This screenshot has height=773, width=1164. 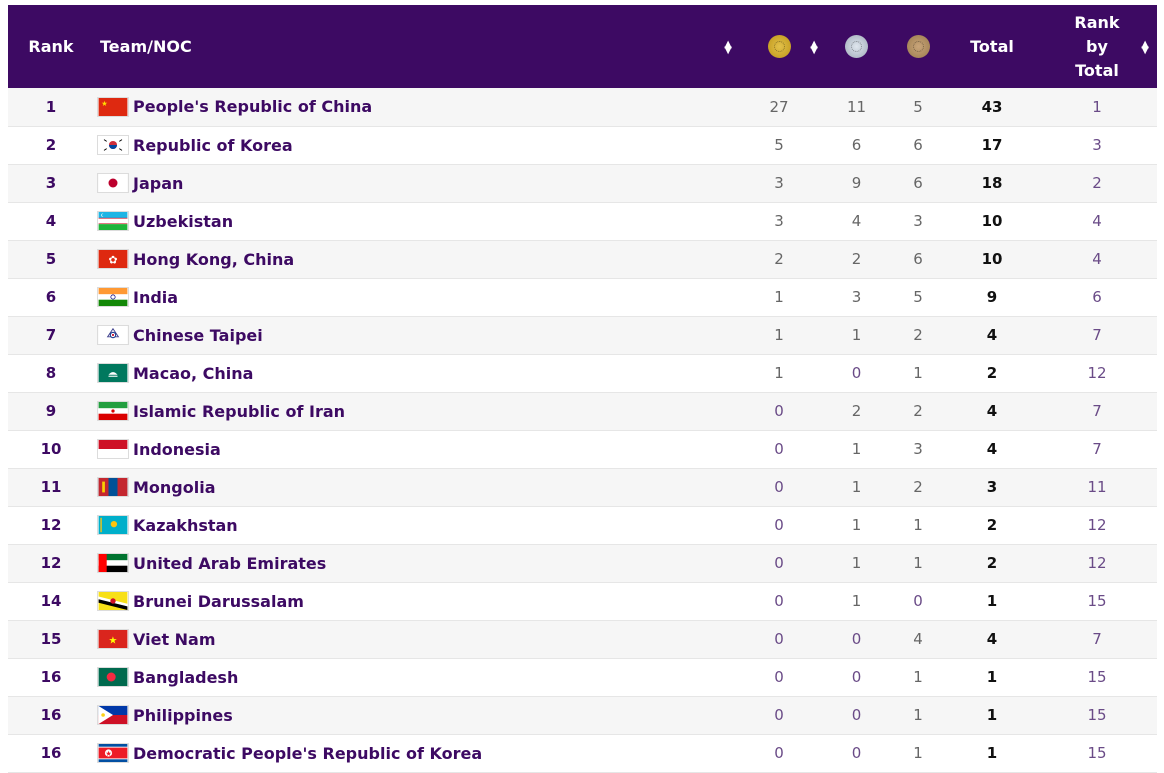 What do you see at coordinates (214, 259) in the screenshot?
I see `team-name-link: Hong Kong, China` at bounding box center [214, 259].